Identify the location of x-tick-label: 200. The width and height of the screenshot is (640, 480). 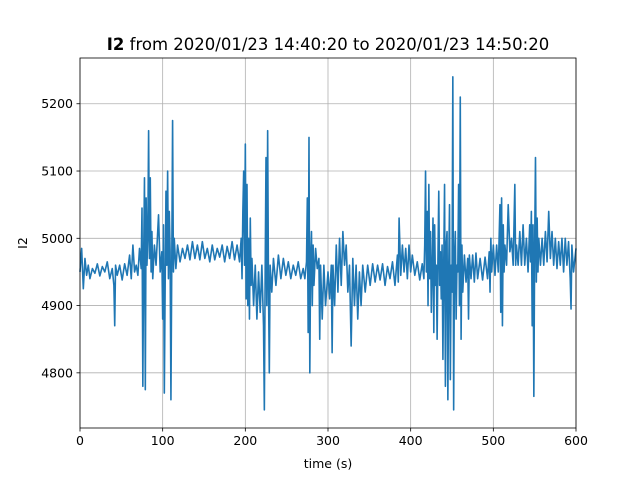
(245, 440).